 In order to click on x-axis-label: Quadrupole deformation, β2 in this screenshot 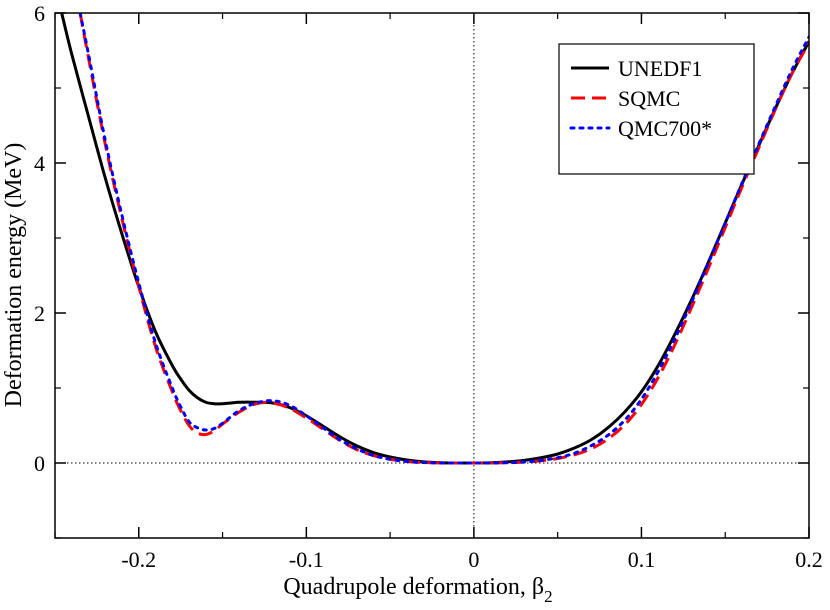, I will do `click(417, 590)`.